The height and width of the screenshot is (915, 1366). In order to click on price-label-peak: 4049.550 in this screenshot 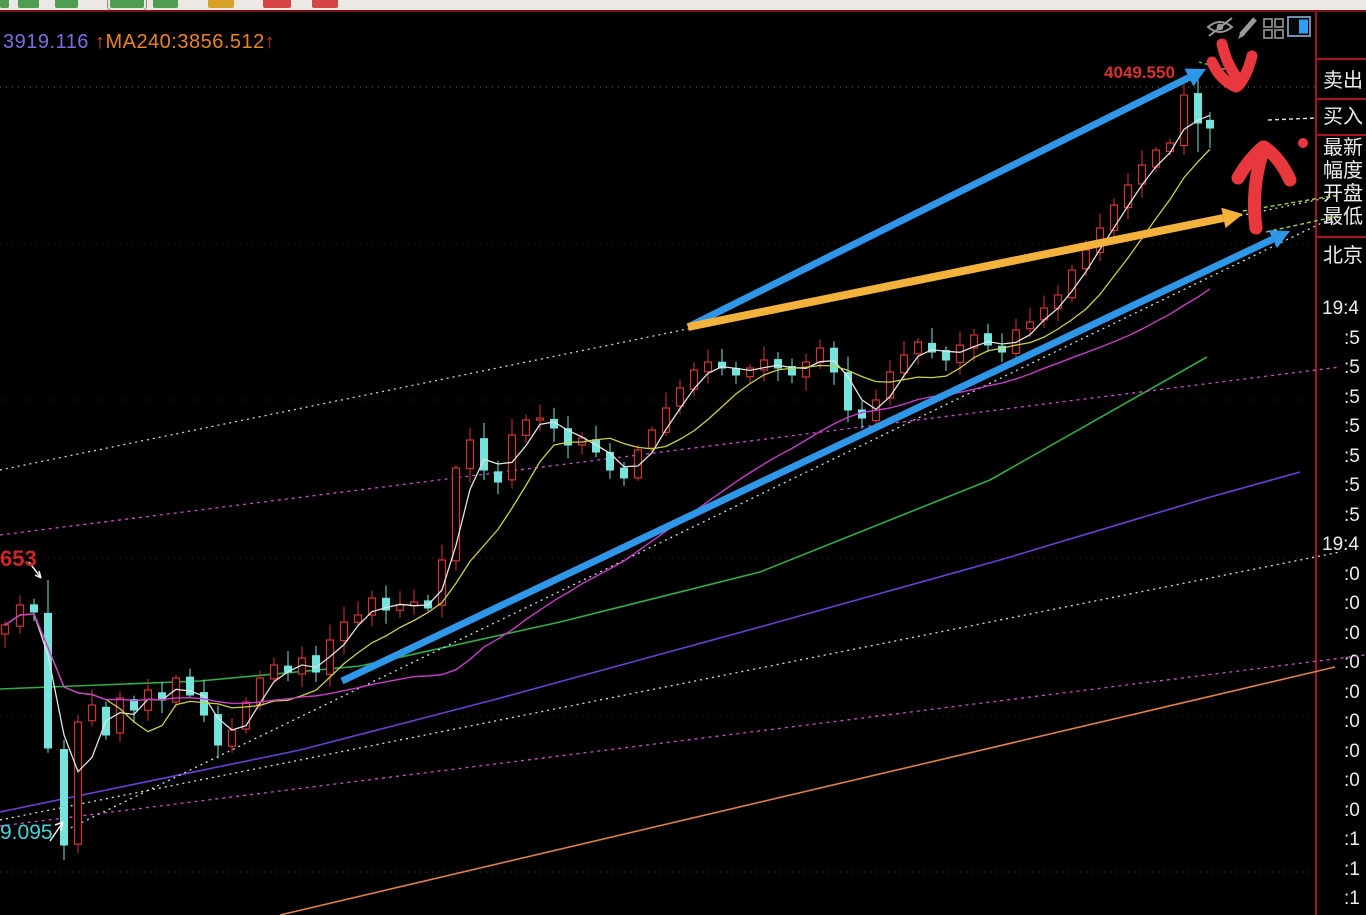, I will do `click(1139, 72)`.